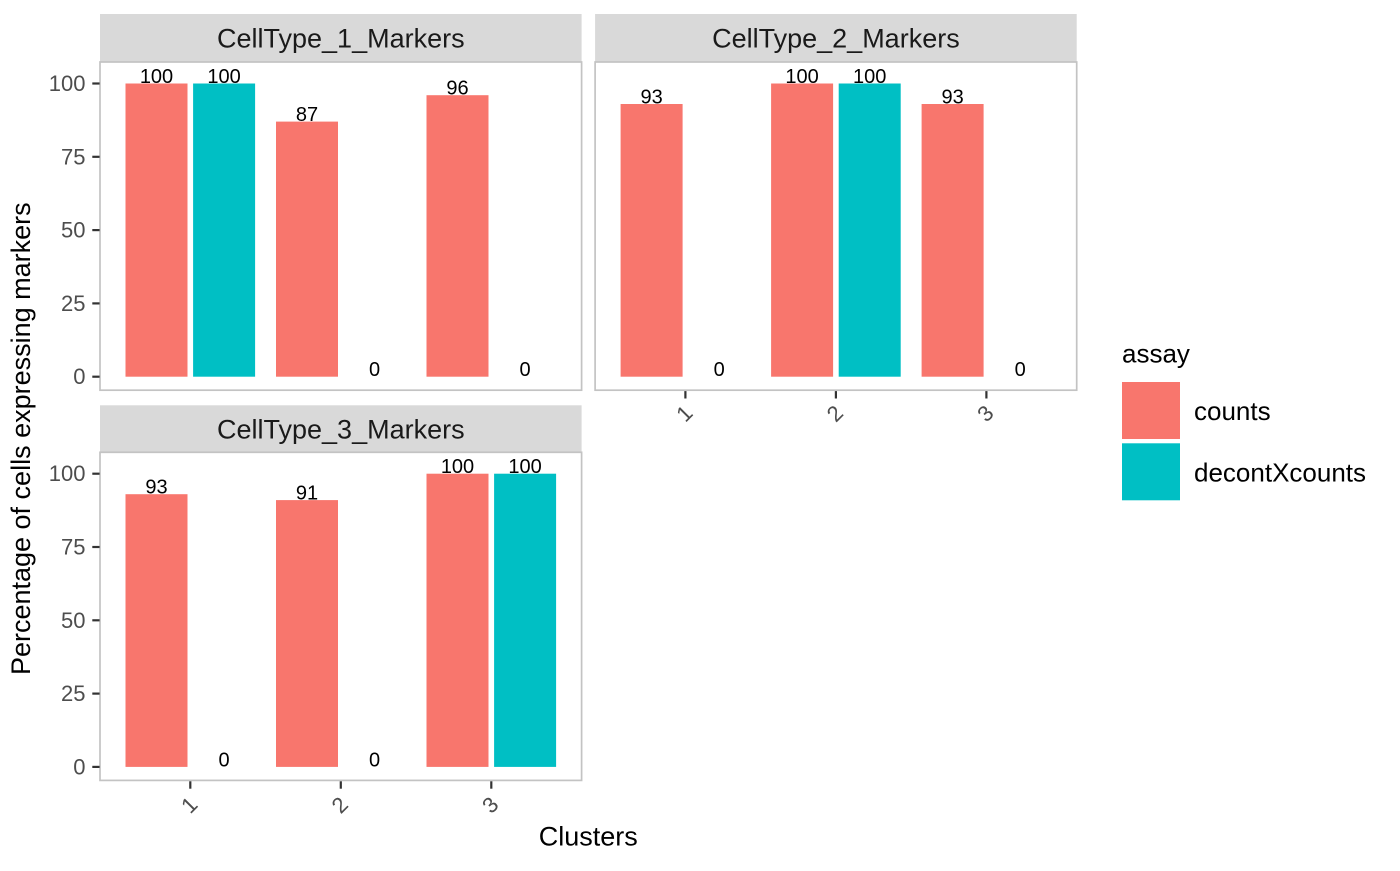  Describe the element at coordinates (307, 115) in the screenshot. I see `svg-text: 87` at that location.